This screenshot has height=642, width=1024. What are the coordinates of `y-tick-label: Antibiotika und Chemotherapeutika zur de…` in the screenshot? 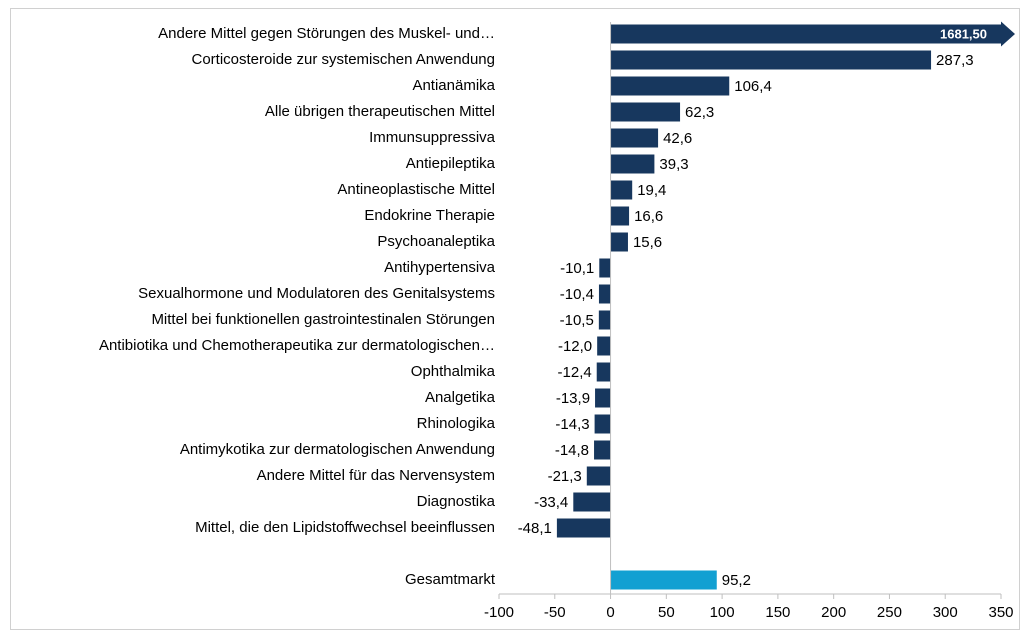 It's located at (297, 345).